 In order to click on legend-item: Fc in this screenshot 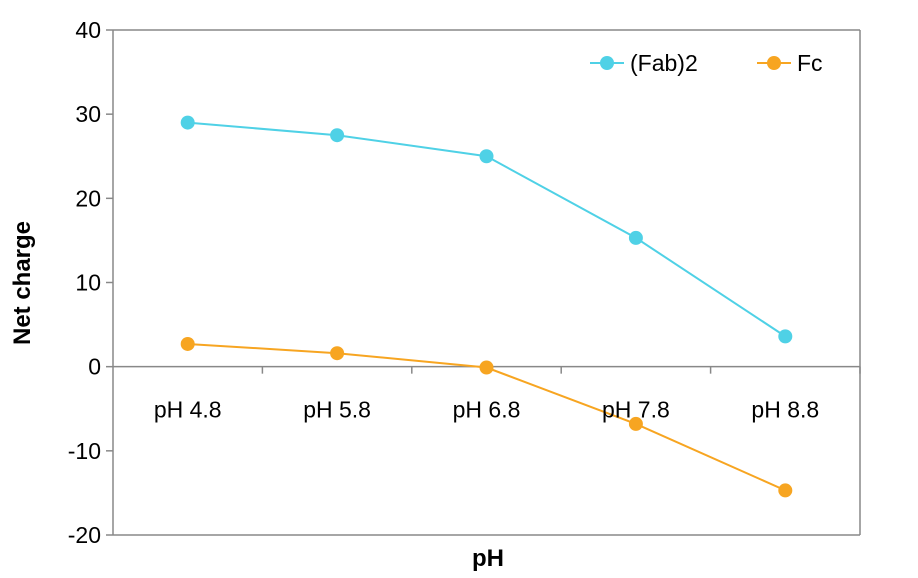, I will do `click(790, 63)`.